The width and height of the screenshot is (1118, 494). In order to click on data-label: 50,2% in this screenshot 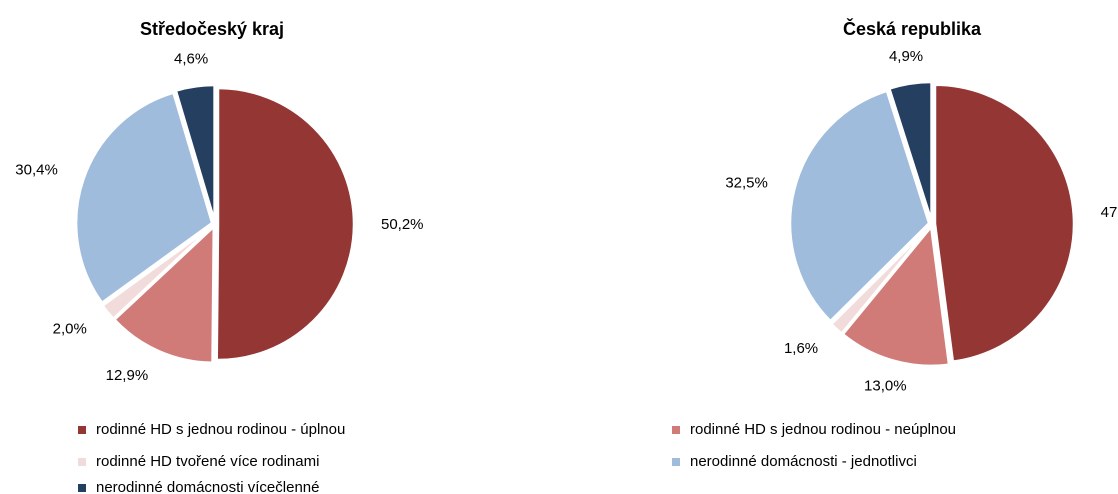, I will do `click(402, 224)`.